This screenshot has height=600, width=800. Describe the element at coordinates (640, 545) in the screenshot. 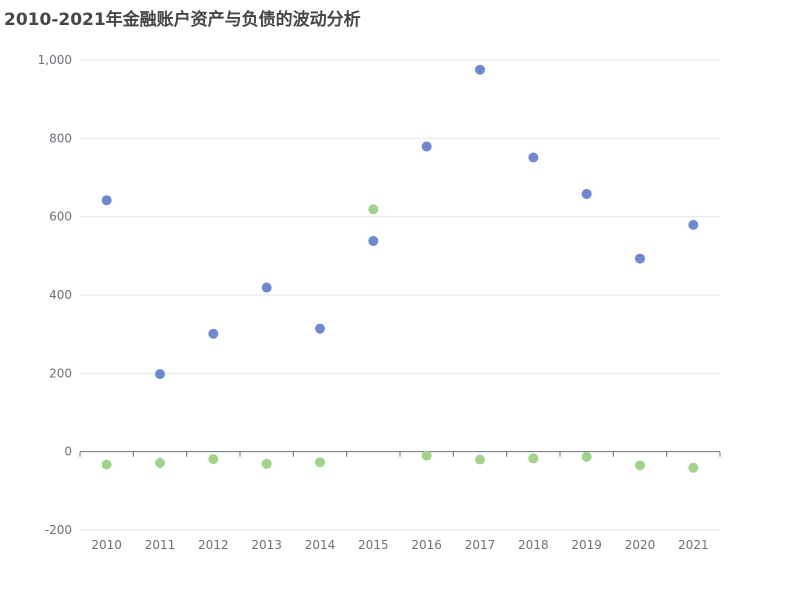

I see `x-tick-label: 2020` at that location.